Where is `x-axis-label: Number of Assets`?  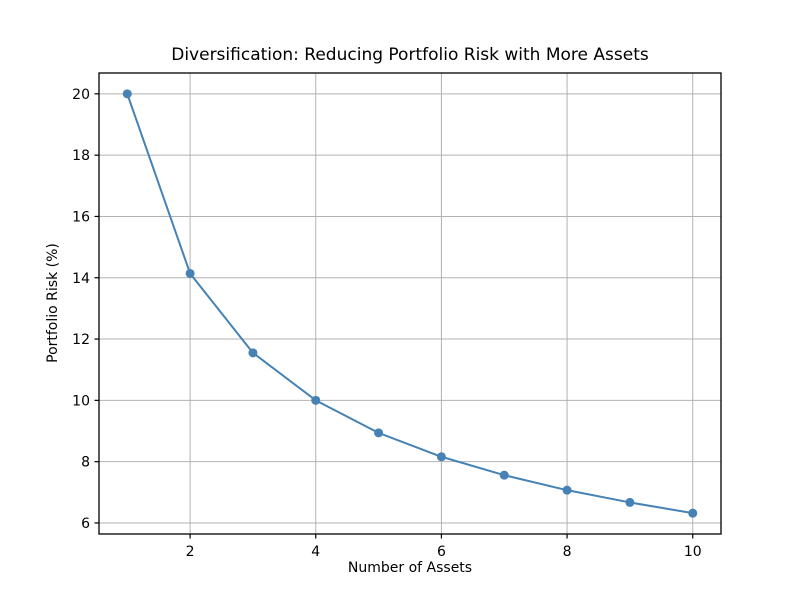
x-axis-label: Number of Assets is located at coordinates (410, 568).